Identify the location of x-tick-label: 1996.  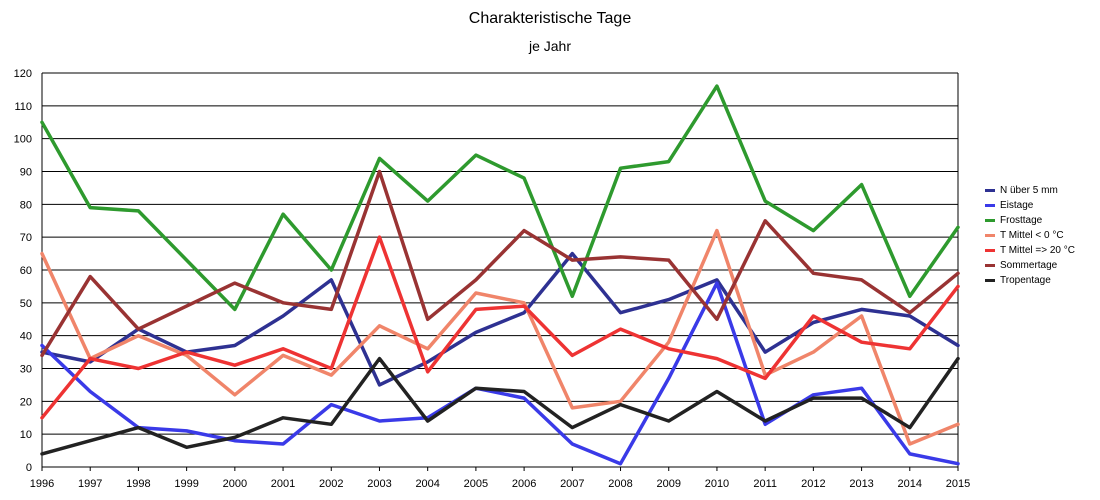
(42, 484).